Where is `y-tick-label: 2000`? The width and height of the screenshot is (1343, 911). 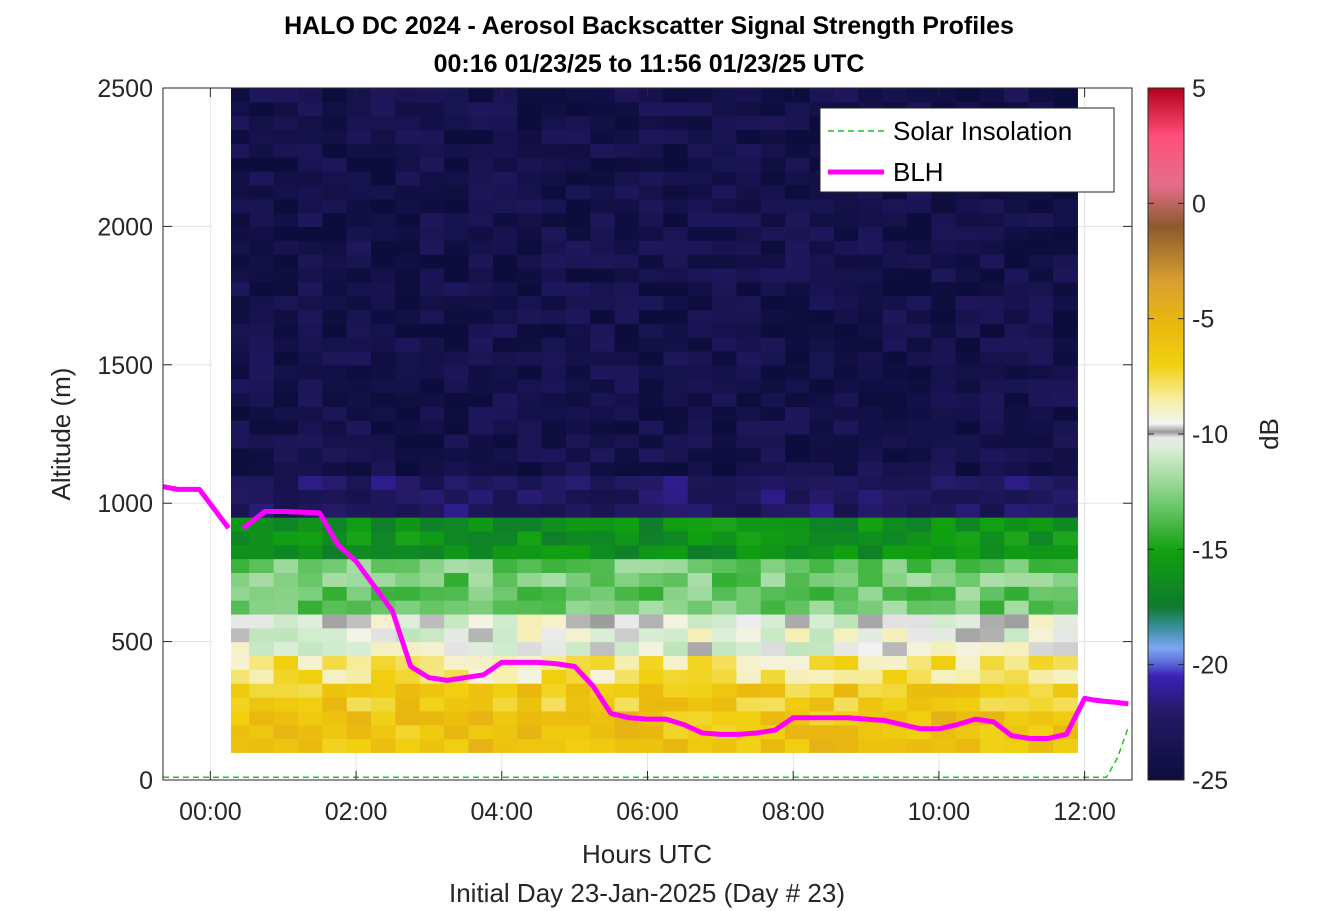 y-tick-label: 2000 is located at coordinates (125, 227).